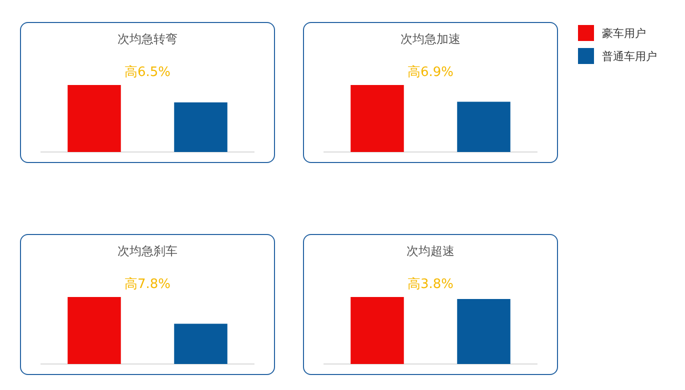 The height and width of the screenshot is (390, 685). I want to click on chart-title: 次均急刹车, so click(148, 251).